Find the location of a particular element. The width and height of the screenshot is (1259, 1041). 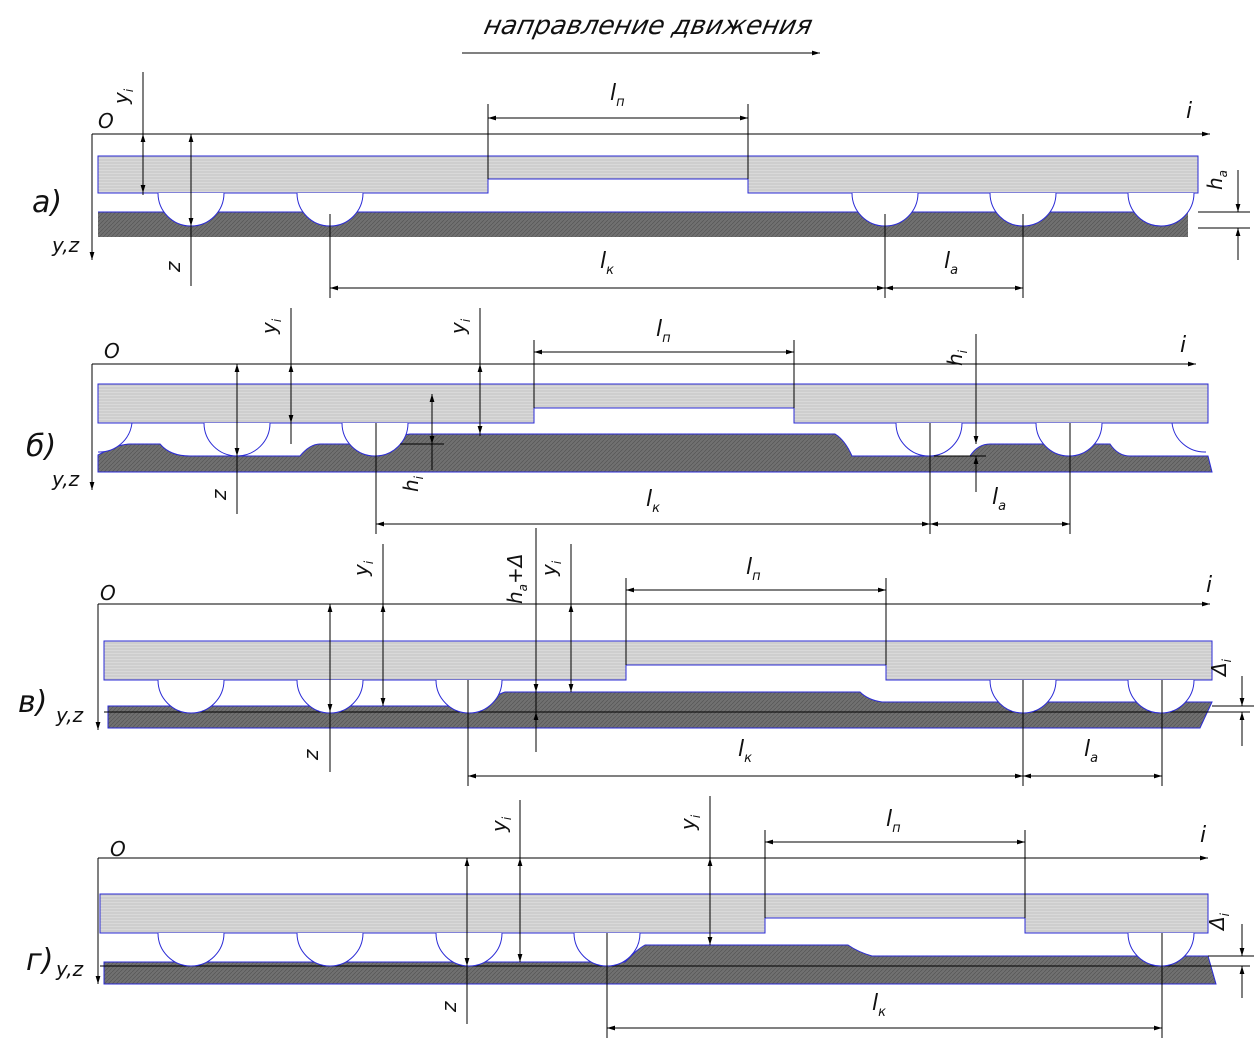

lower-band is located at coordinates (660, 964).